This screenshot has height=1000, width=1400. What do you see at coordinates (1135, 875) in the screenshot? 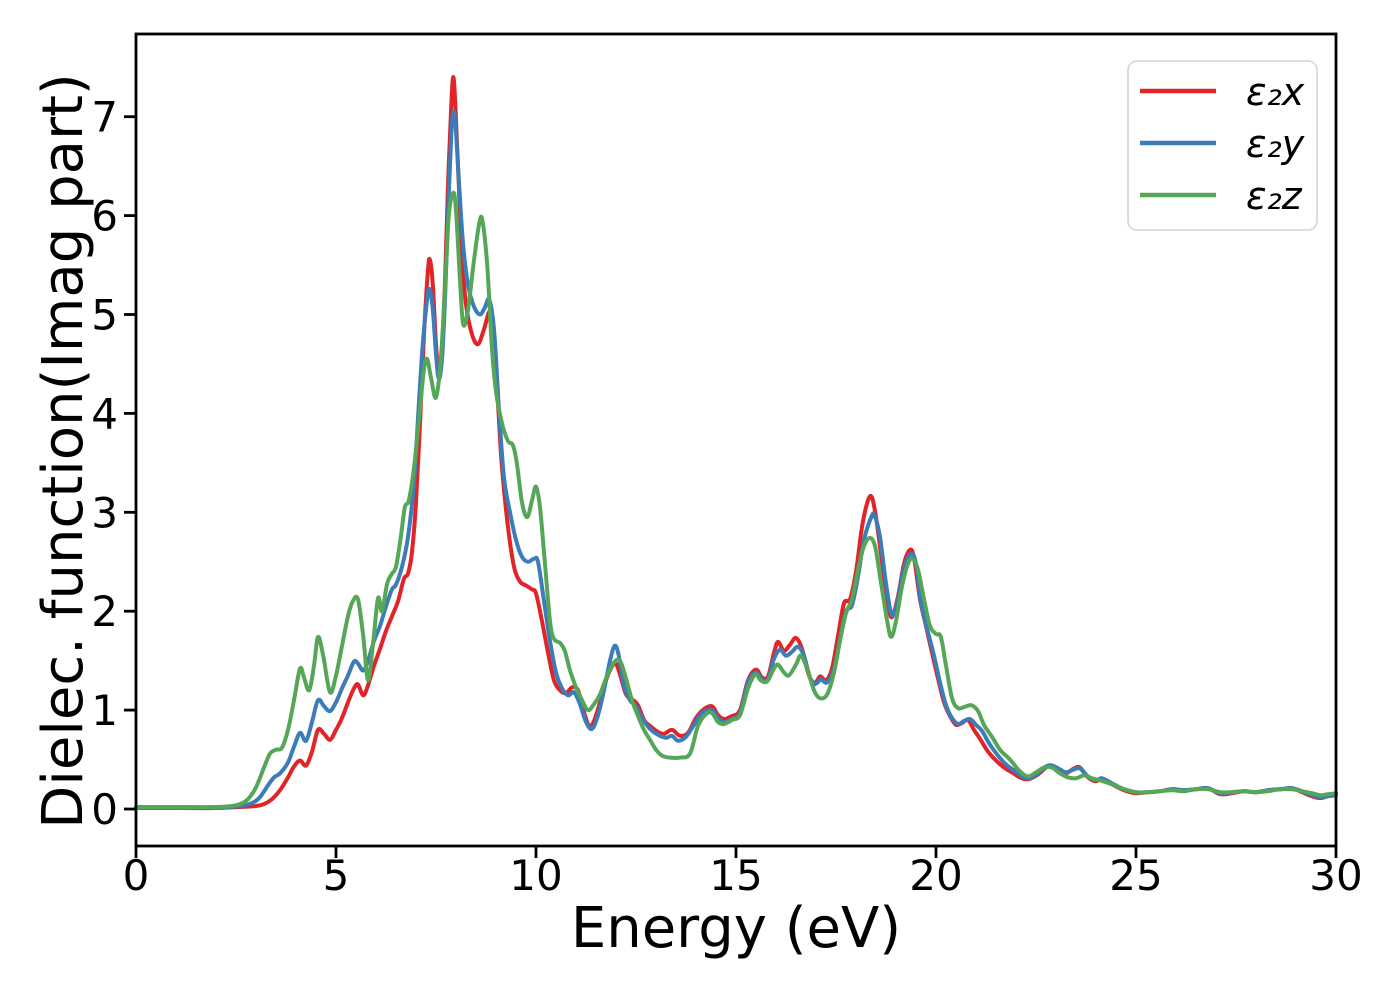
I see `x-tick-label: 25` at bounding box center [1135, 875].